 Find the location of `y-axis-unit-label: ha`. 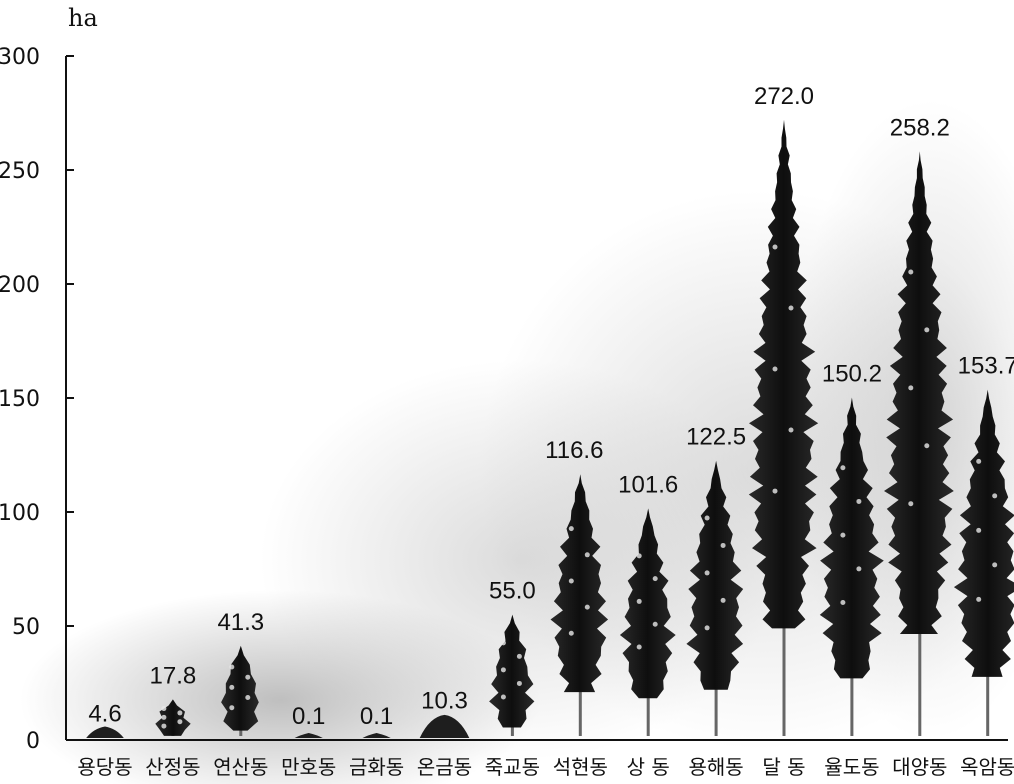

y-axis-unit-label: ha is located at coordinates (83, 18).